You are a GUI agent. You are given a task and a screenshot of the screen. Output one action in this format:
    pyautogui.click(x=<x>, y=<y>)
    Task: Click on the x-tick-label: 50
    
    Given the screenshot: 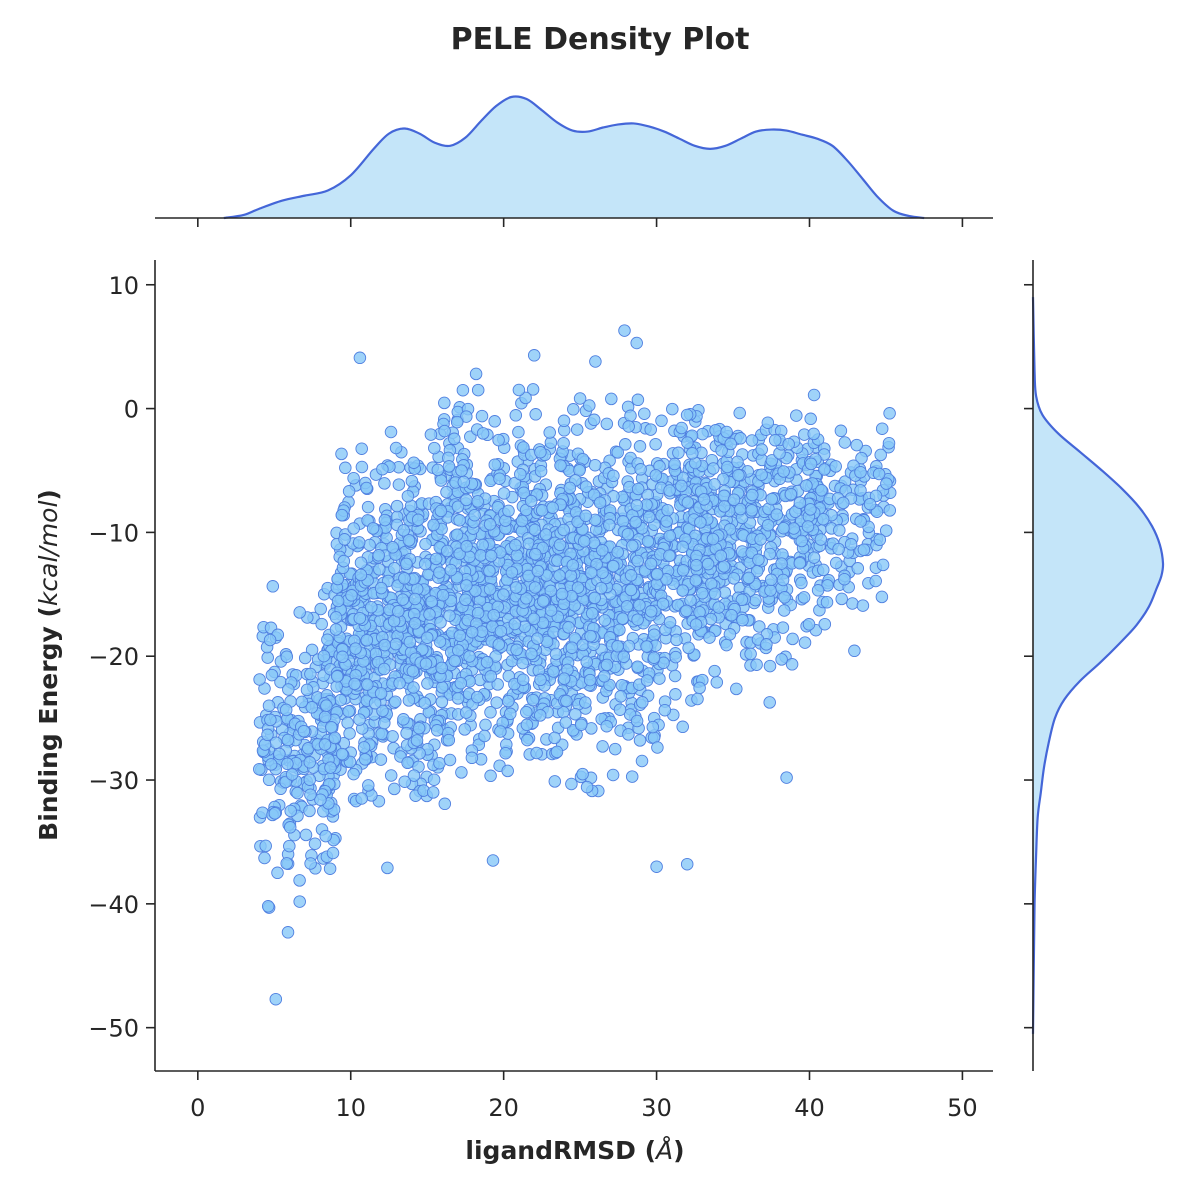 What is the action you would take?
    pyautogui.click(x=962, y=1108)
    